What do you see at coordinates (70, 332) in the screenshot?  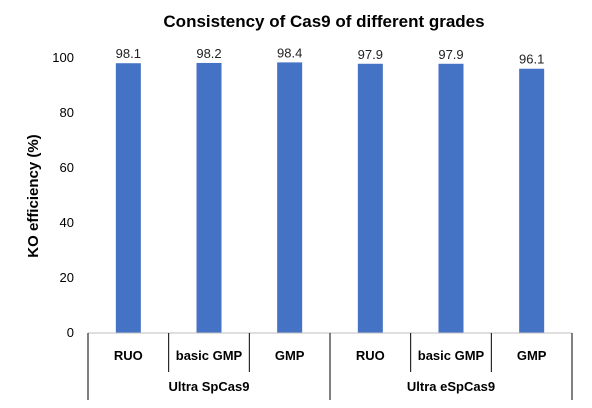 I see `y-tick-label: 0` at bounding box center [70, 332].